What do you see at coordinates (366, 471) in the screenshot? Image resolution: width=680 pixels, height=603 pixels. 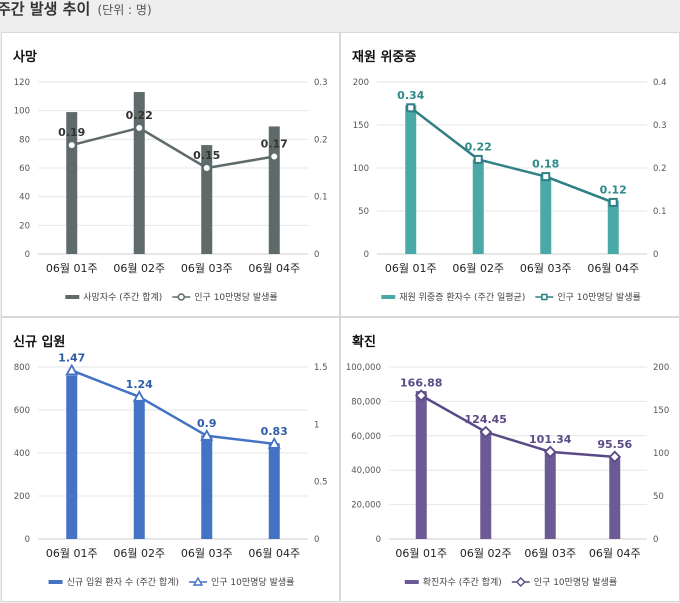 I see `y-tick-label: 40,000` at bounding box center [366, 471].